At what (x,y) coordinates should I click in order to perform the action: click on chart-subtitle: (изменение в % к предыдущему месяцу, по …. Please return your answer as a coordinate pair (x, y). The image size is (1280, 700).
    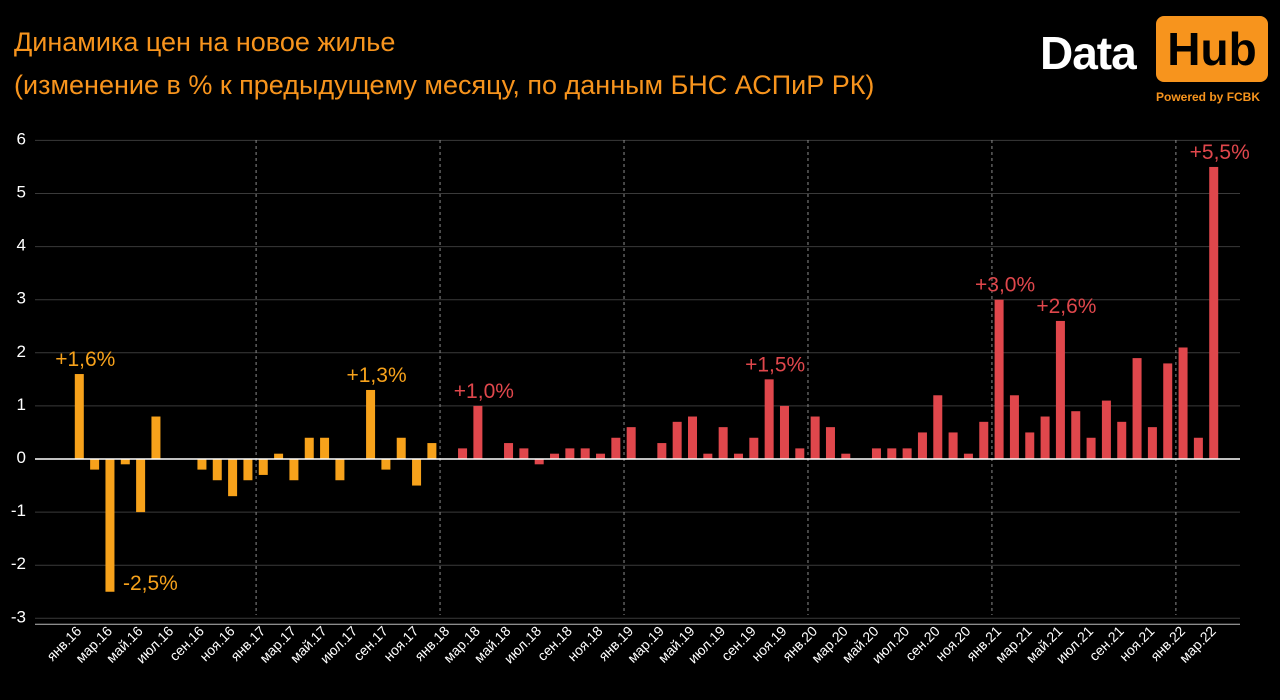
    Looking at the image, I should click on (444, 85).